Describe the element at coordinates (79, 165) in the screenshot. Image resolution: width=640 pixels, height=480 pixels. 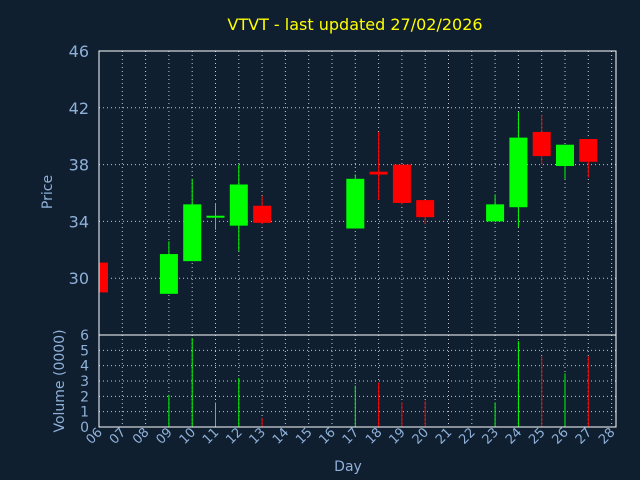
I see `price-tick-label: 38` at that location.